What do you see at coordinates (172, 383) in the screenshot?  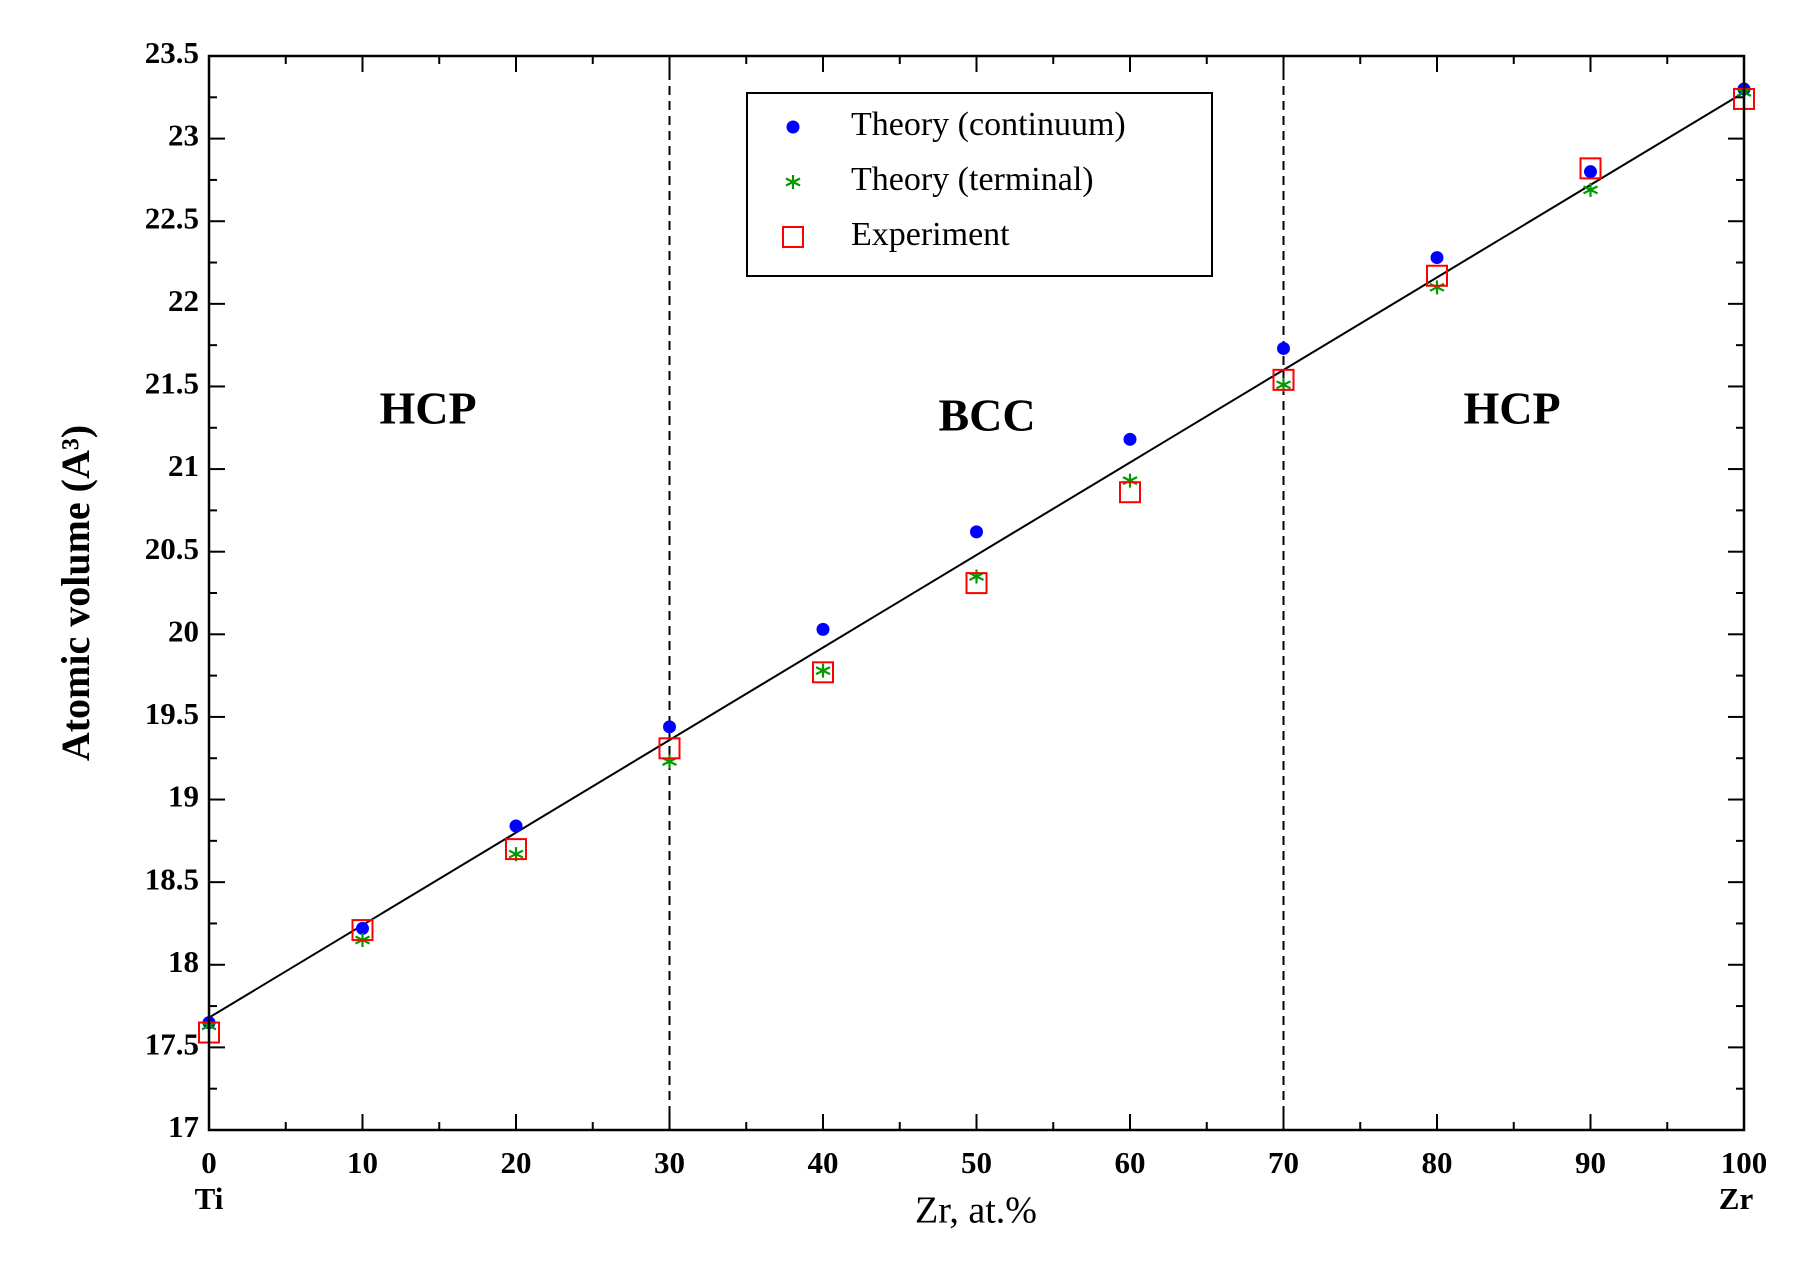 I see `y-tick-label: 21.5` at bounding box center [172, 383].